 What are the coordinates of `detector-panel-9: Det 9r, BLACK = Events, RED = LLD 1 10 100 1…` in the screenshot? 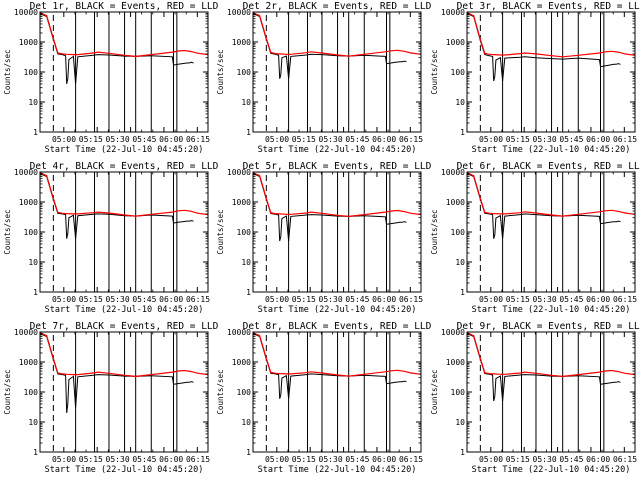 It's located at (535, 398).